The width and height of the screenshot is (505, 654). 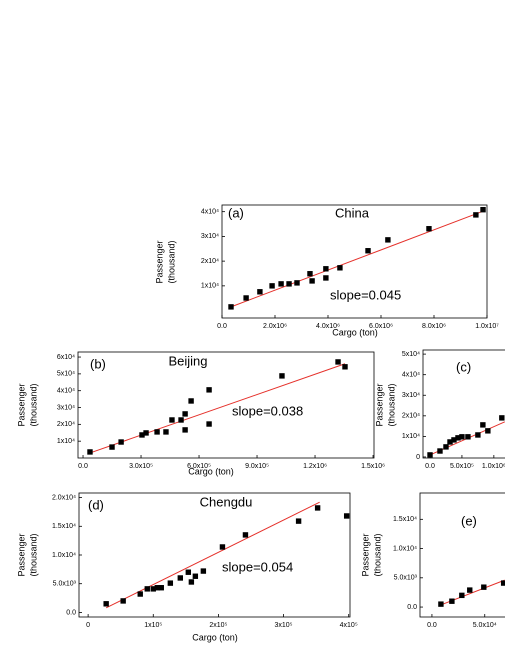 I want to click on x-tick-label: 1.0x10⁶, so click(x=493, y=466).